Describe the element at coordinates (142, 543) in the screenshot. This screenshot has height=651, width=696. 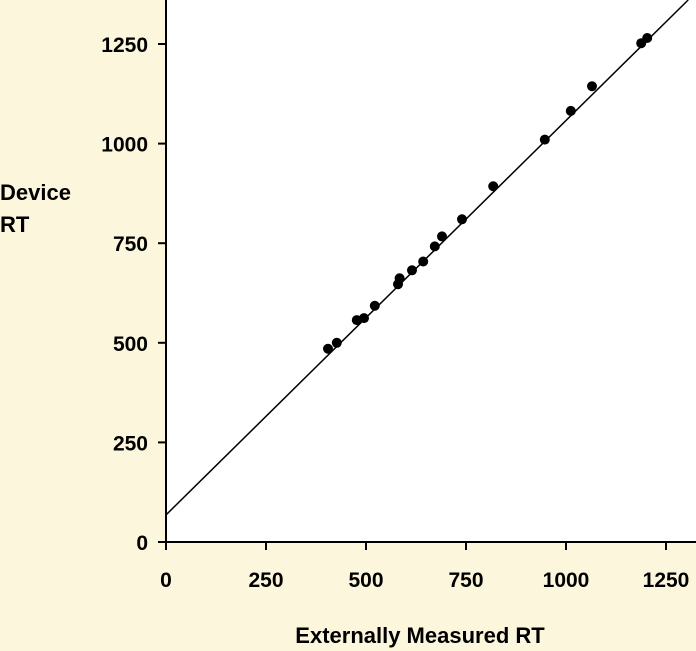
I see `y-tick-label: 0` at that location.